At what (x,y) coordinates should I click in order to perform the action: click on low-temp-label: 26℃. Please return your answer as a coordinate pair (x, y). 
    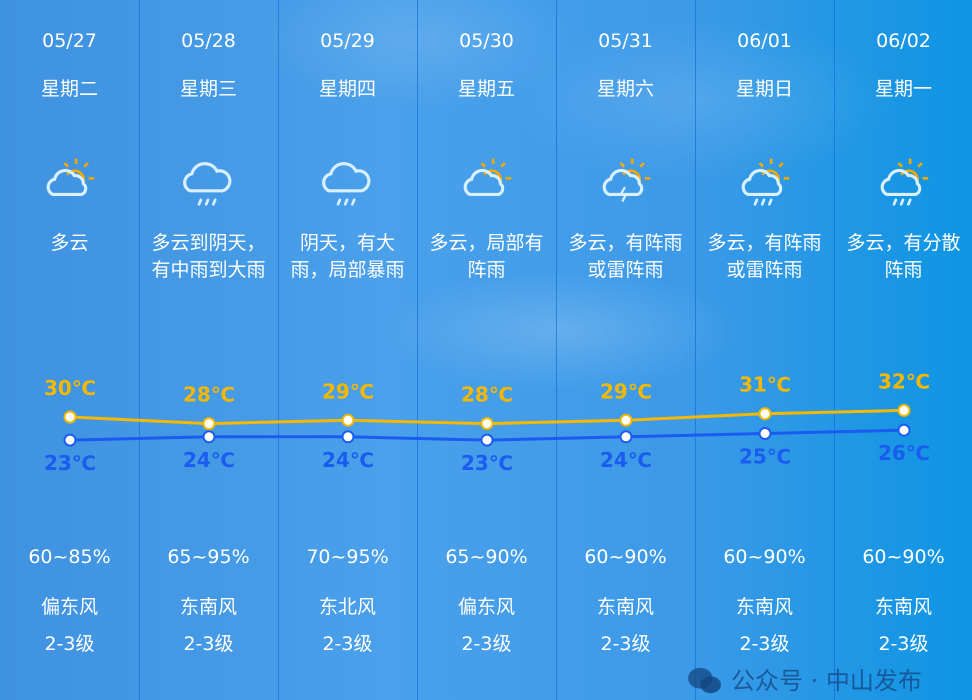
    Looking at the image, I should click on (904, 453).